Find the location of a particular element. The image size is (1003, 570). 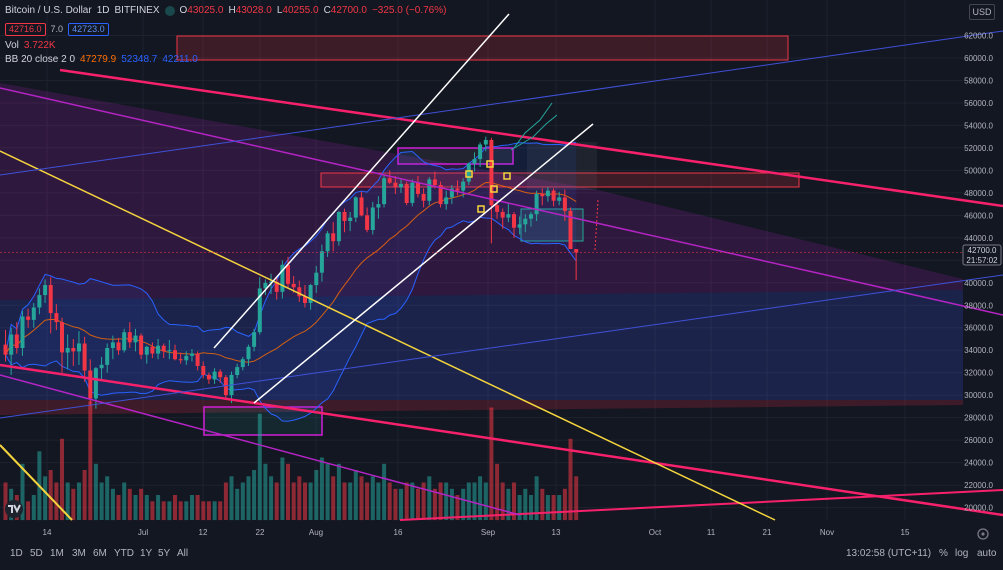

y-tick-label: 62000.0 is located at coordinates (978, 36).